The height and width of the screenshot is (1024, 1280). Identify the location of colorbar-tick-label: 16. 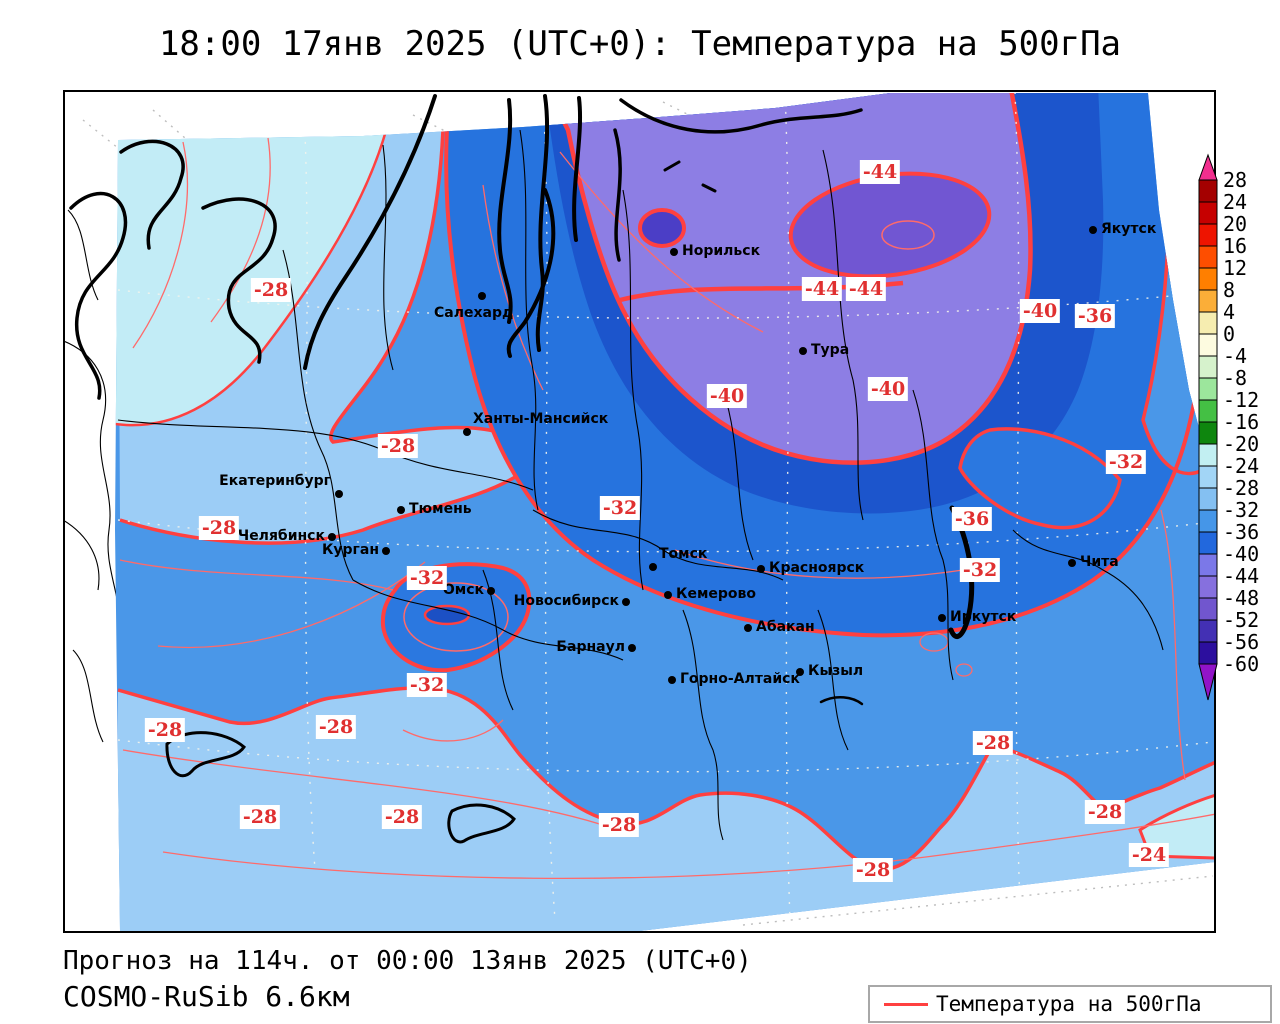
(1235, 246).